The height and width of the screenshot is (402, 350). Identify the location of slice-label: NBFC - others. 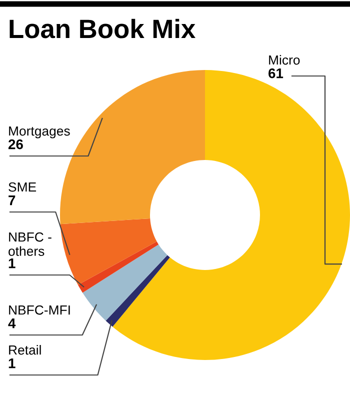
(30, 244).